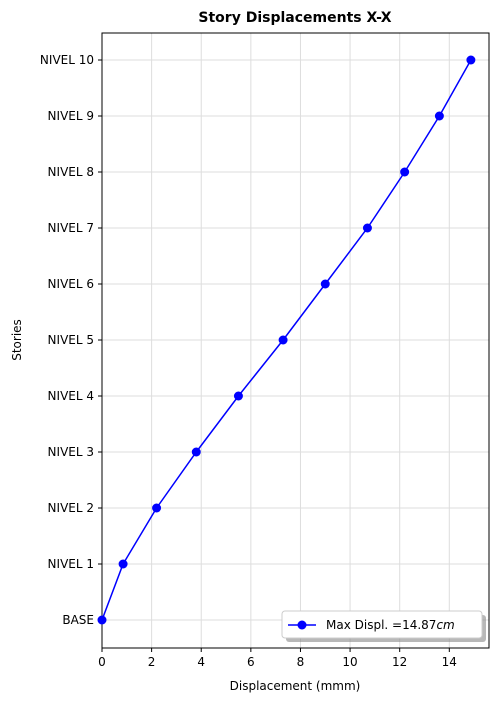  Describe the element at coordinates (78, 620) in the screenshot. I see `y-tick-label: BASE` at that location.